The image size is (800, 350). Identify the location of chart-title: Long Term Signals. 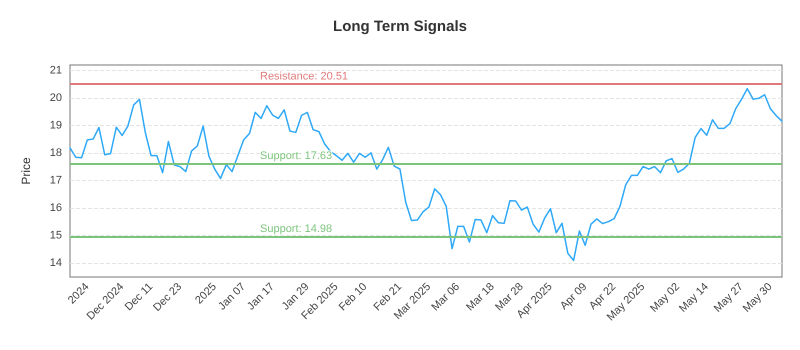
(400, 26).